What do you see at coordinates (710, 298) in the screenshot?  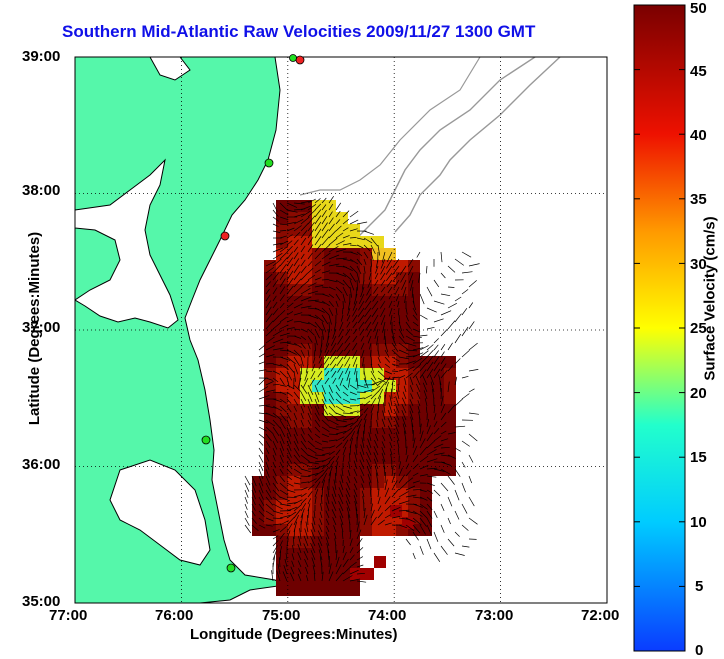 I see `colorbar-label: Surface Velocity (cm/s)` at bounding box center [710, 298].